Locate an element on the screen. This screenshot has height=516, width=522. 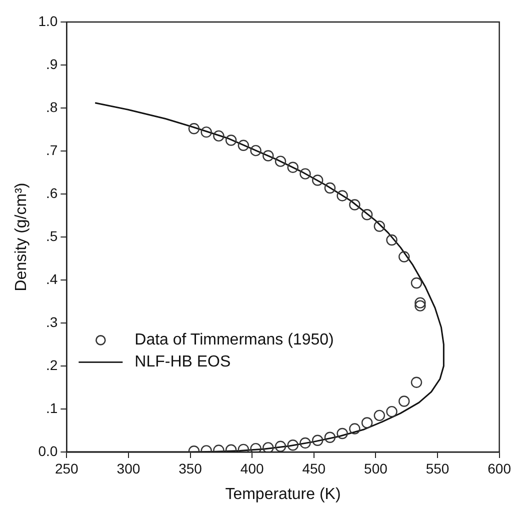
x-tick-label: 500 is located at coordinates (376, 468).